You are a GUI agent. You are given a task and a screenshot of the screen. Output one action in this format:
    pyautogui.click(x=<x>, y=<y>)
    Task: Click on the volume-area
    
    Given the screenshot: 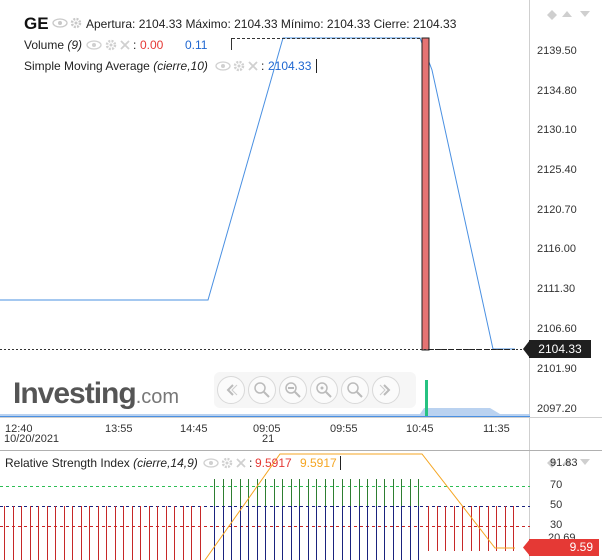 What is the action you would take?
    pyautogui.click(x=265, y=412)
    